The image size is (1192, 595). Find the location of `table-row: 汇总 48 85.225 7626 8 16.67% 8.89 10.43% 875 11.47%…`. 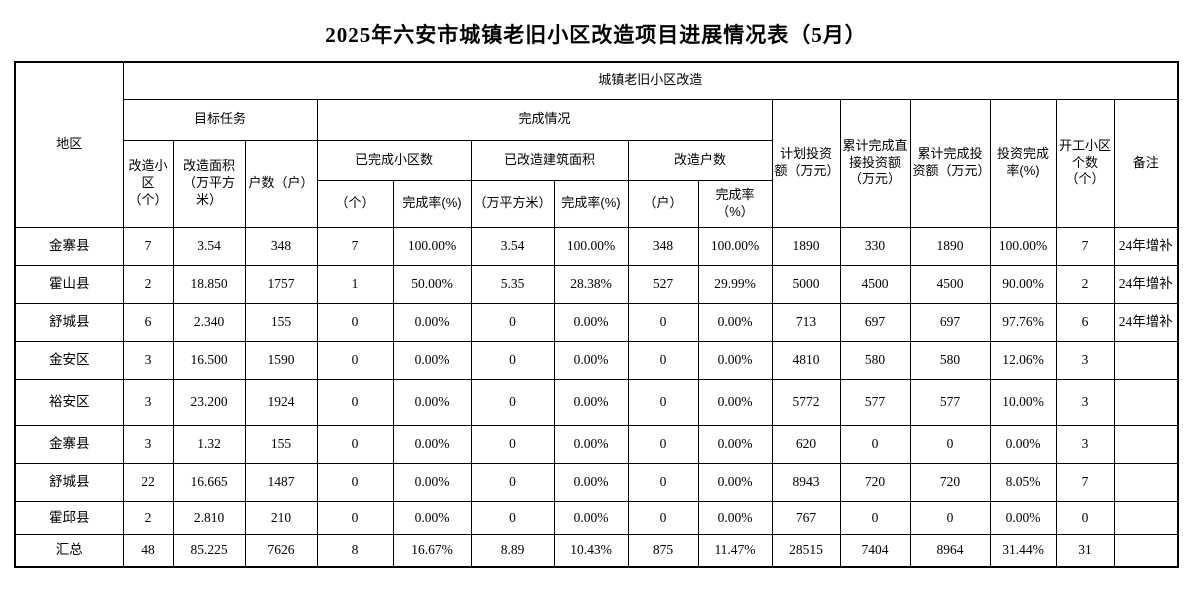

table-row: 汇总 48 85.225 7626 8 16.67% 8.89 10.43% 875 11.47%… is located at coordinates (596, 550).